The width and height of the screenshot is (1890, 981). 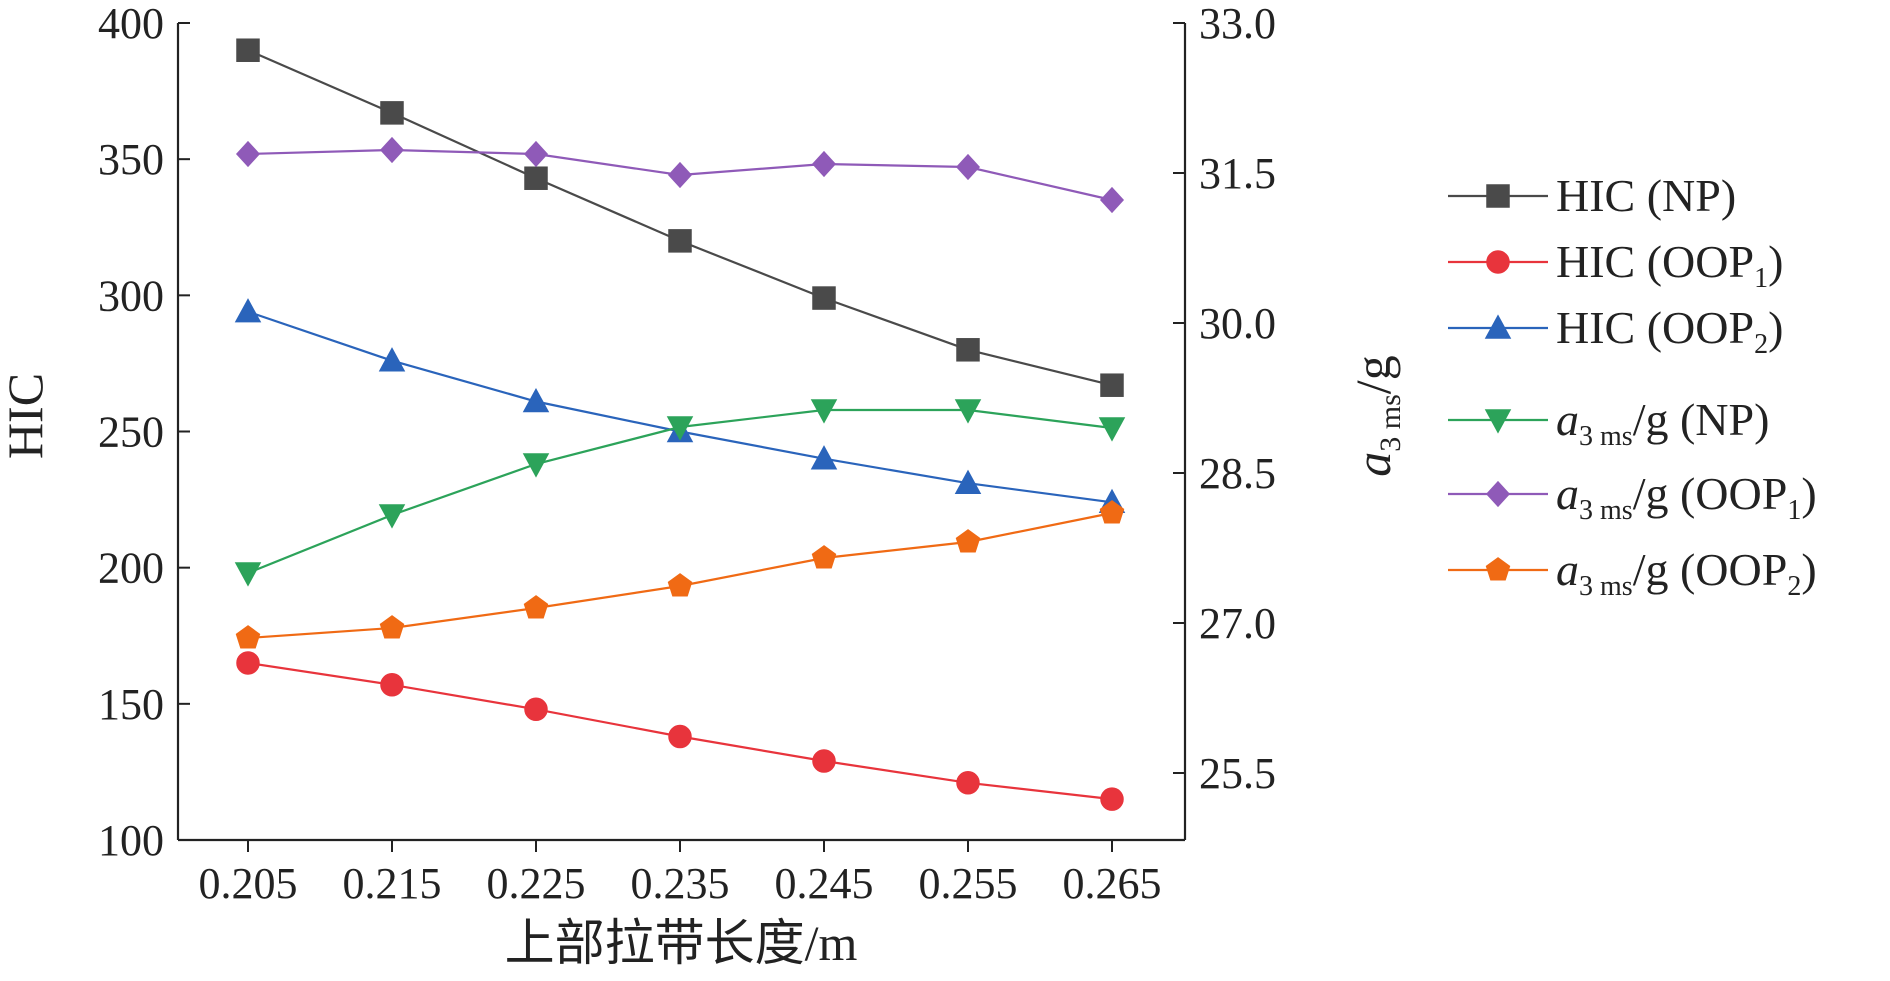 I want to click on legend-item-5: a3 ms/g (OOP1), so click(x=1632, y=497).